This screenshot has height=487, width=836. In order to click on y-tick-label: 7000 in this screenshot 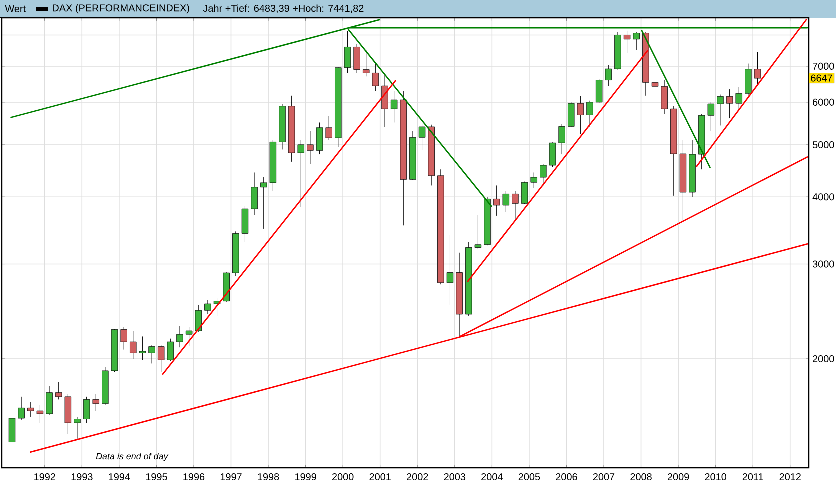, I will do `click(823, 66)`.